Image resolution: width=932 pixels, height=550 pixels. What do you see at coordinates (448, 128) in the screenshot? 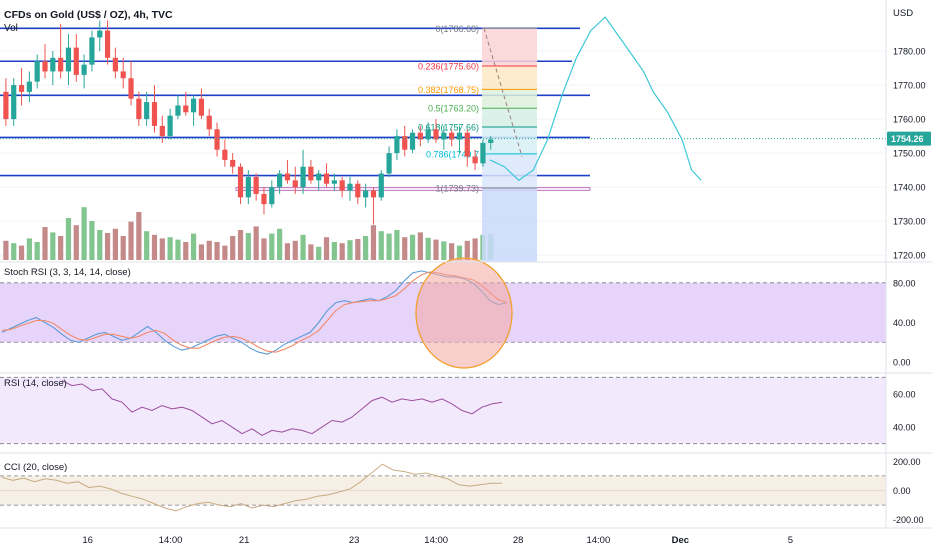
I see `fib-level-label: 0.618(1757.66)` at bounding box center [448, 128].